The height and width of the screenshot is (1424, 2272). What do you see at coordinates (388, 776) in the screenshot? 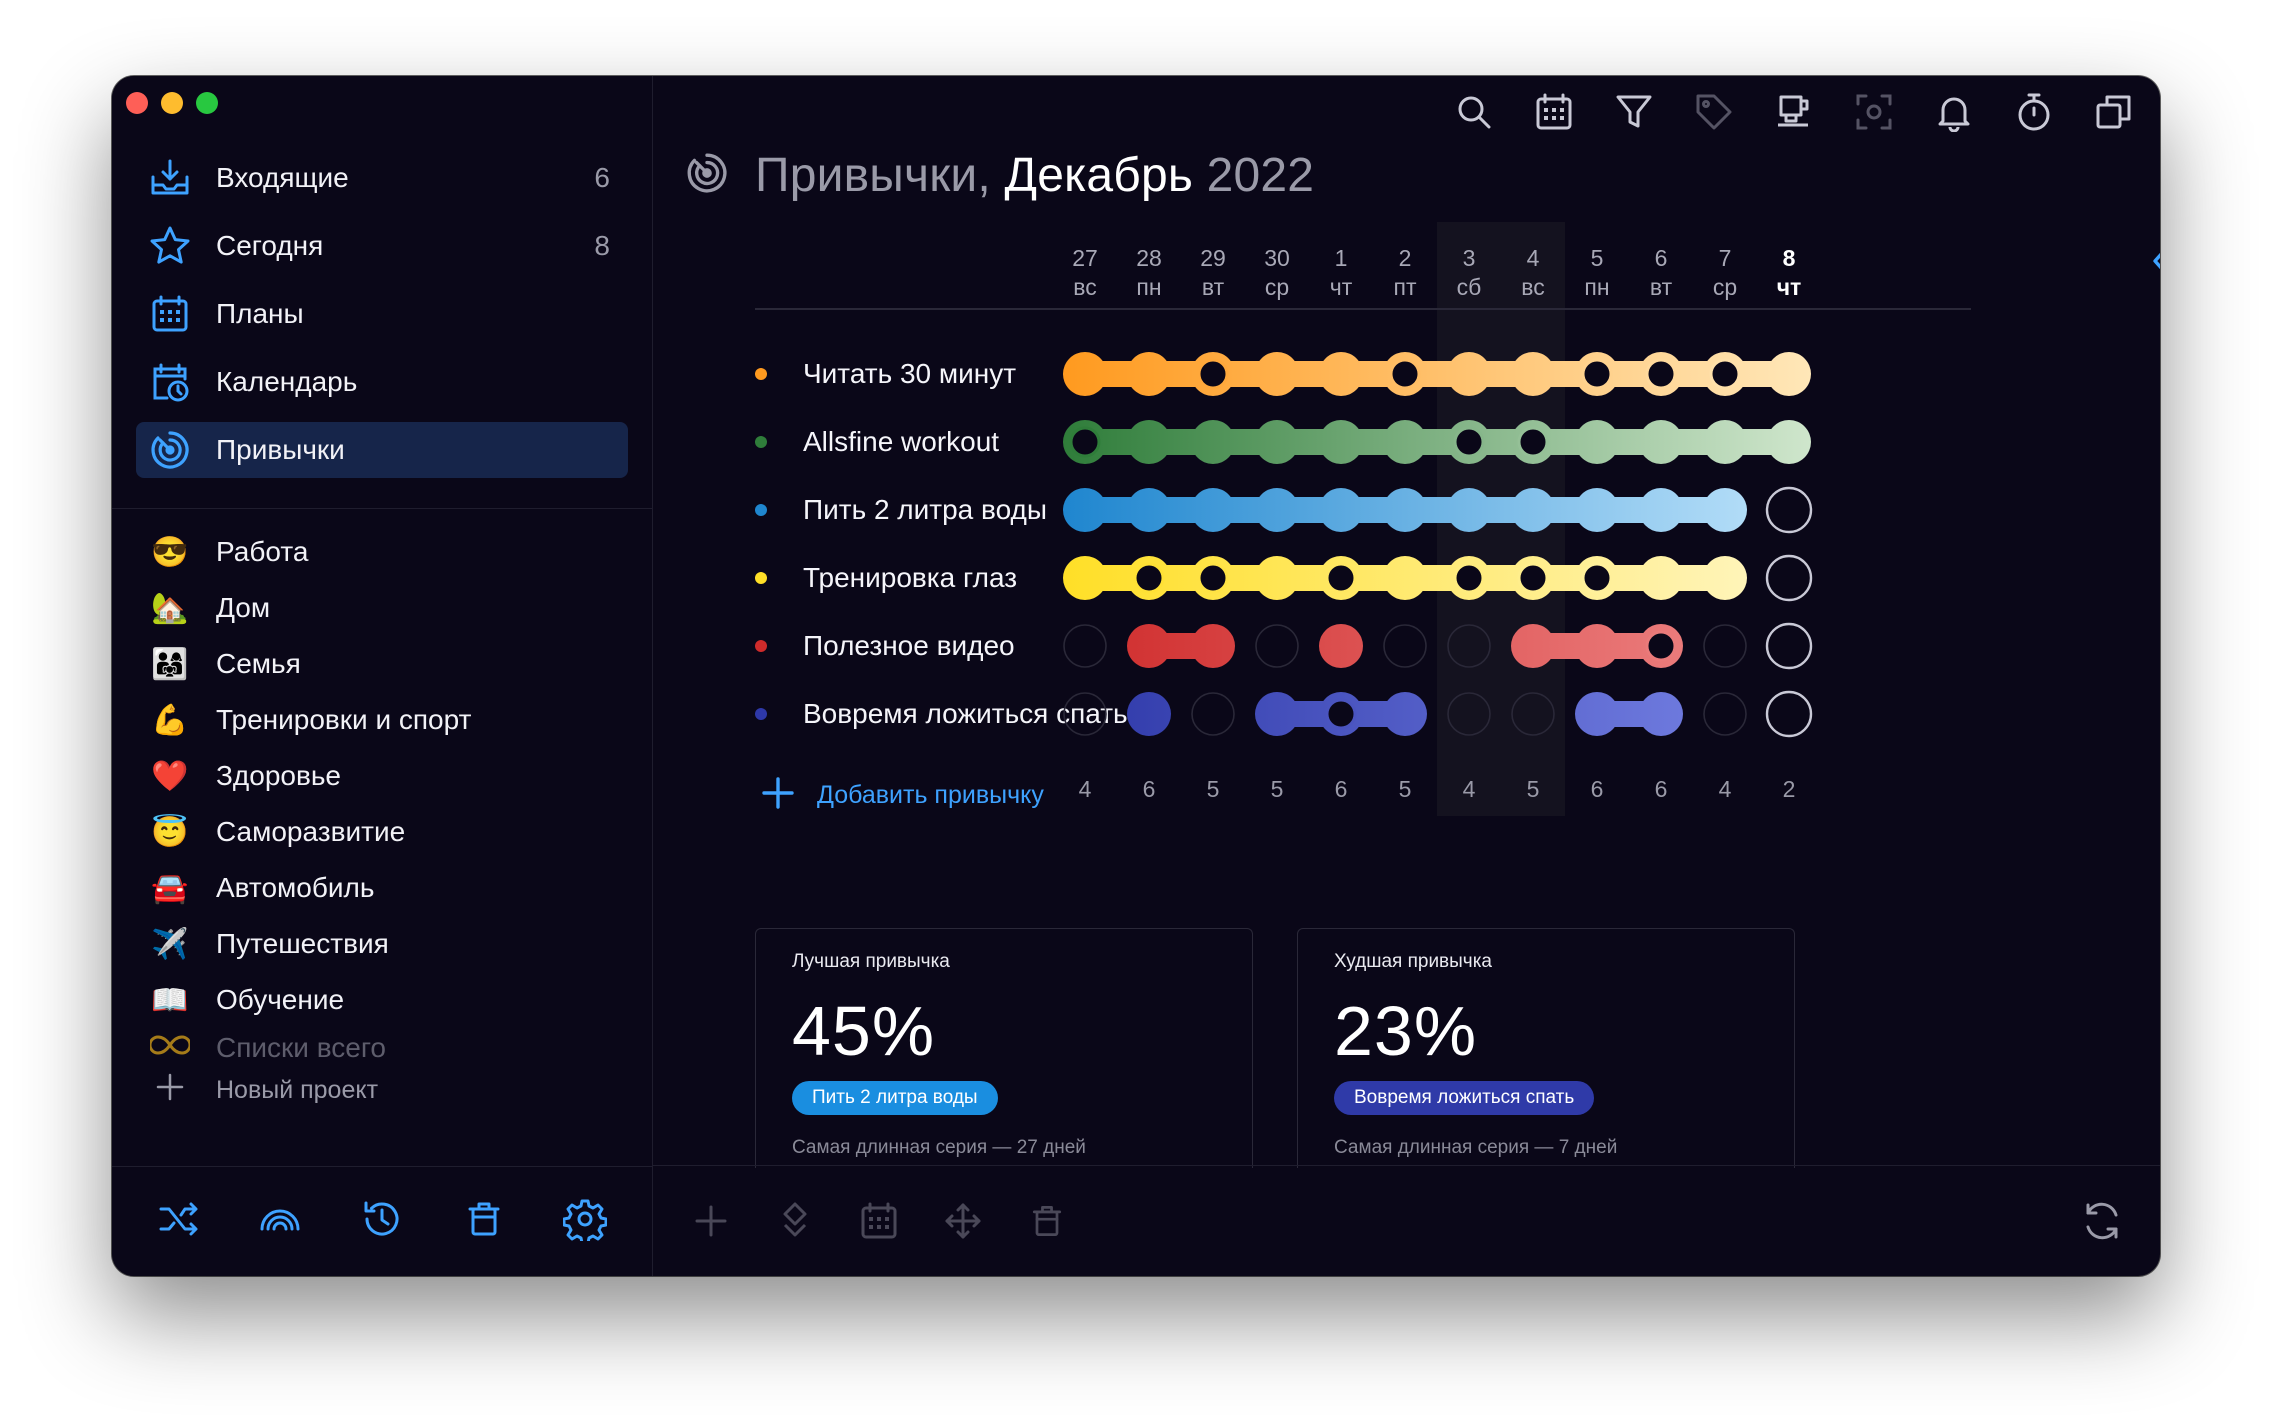
I see `project-health: ❤️ Здоровье` at bounding box center [388, 776].